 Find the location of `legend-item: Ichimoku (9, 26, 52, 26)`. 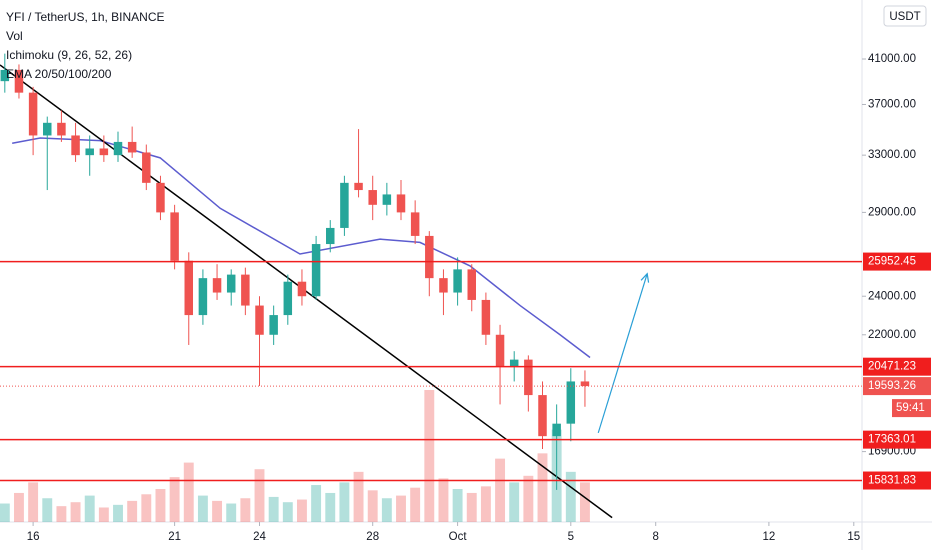

legend-item: Ichimoku (9, 26, 52, 26) is located at coordinates (69, 55).